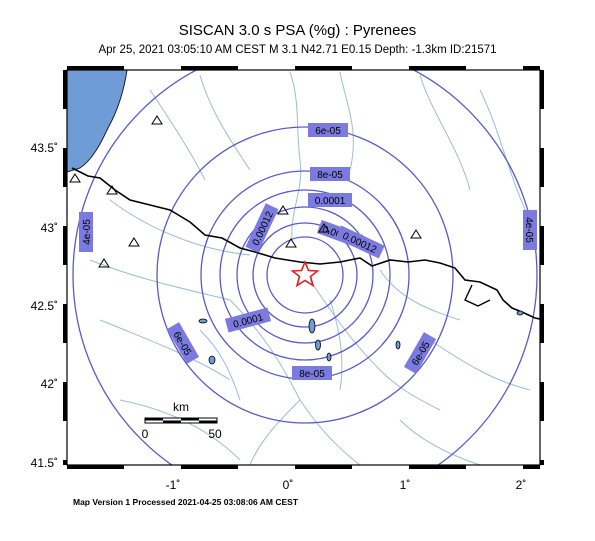 The image size is (595, 541). Describe the element at coordinates (361, 337) in the screenshot. I see `lakes` at that location.